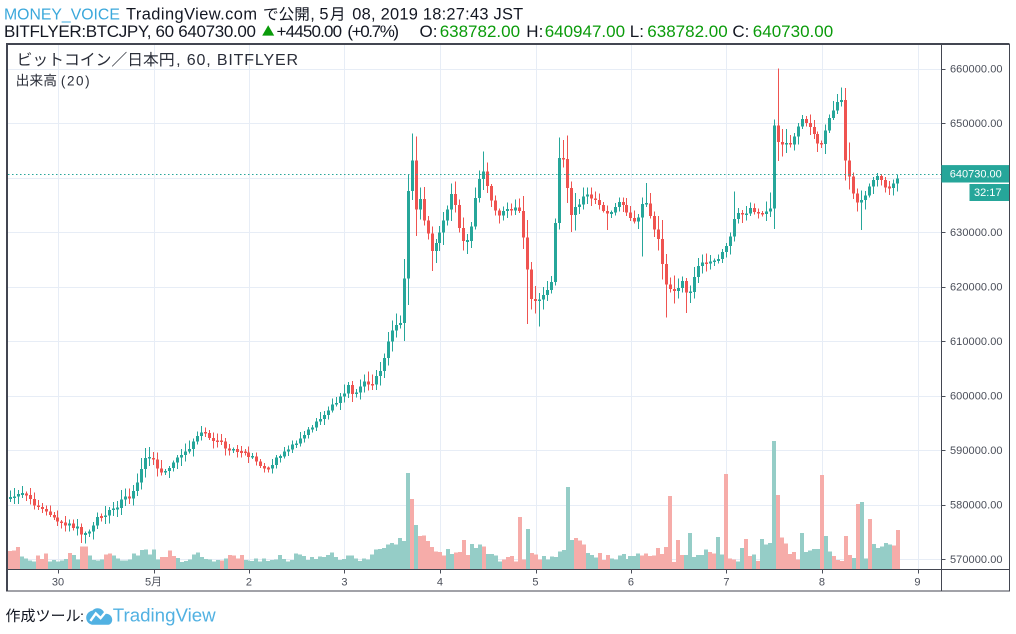  I want to click on svg-text: 580000.00, so click(976, 506).